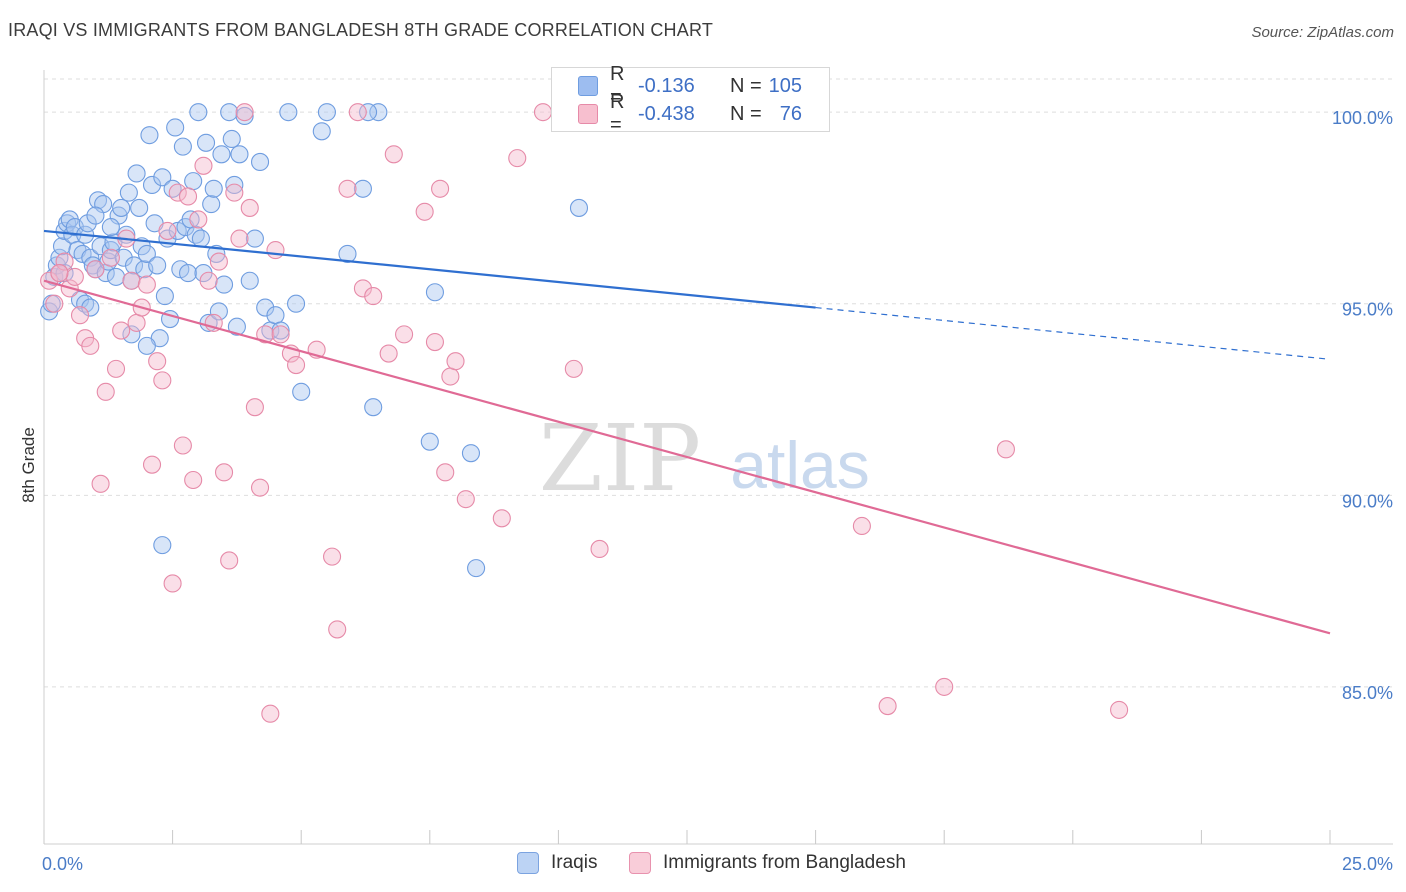 The height and width of the screenshot is (892, 1406). I want to click on trend-line-iraqis, so click(429, 269).